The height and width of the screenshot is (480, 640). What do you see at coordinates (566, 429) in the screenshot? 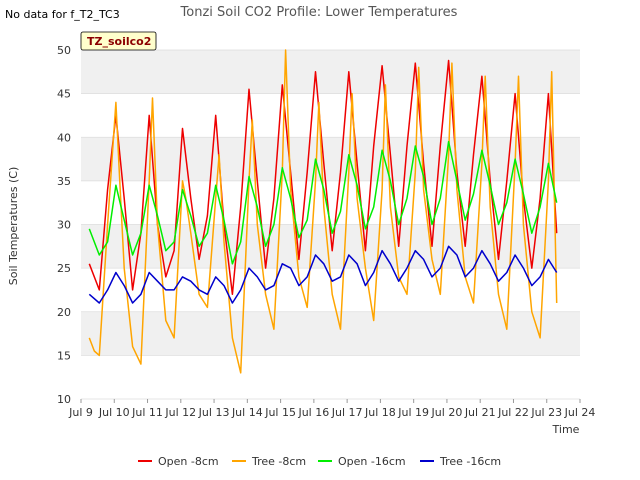
I see `x-axis-label: Time` at bounding box center [566, 429].